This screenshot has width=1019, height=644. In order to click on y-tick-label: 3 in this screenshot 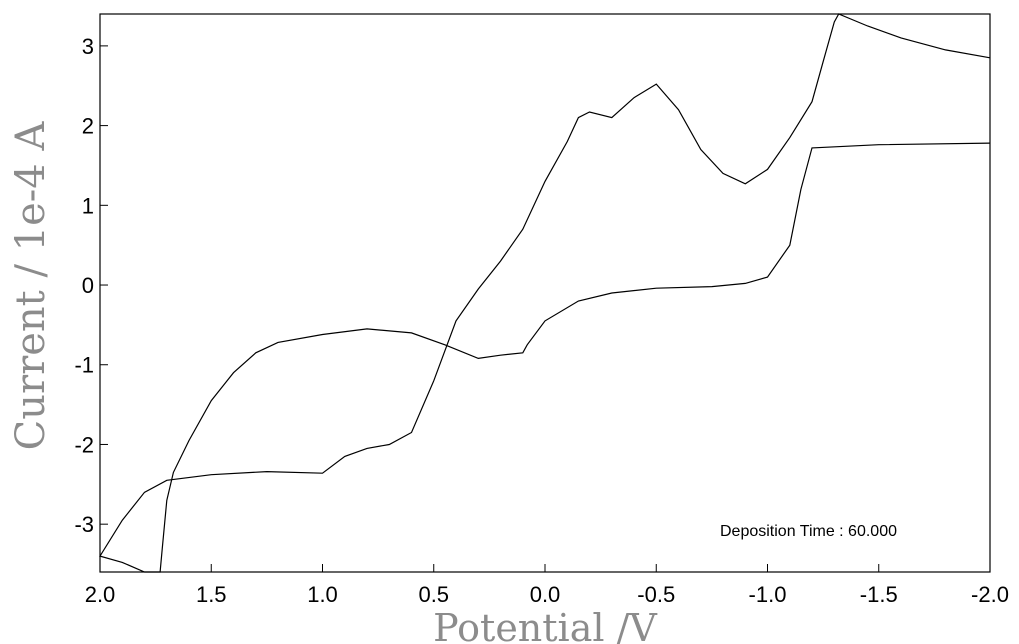, I will do `click(88, 46)`.